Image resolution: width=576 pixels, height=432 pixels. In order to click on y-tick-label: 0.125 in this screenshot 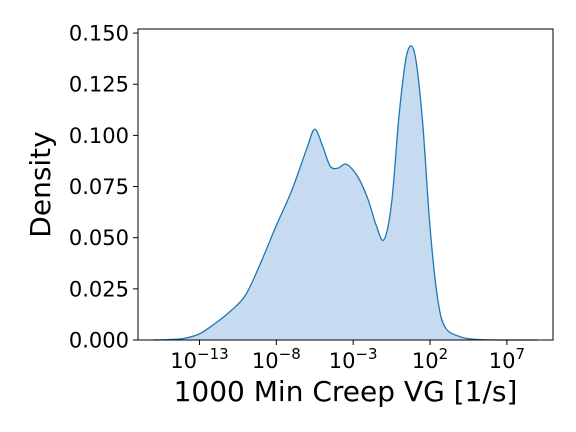, I will do `click(99, 85)`.